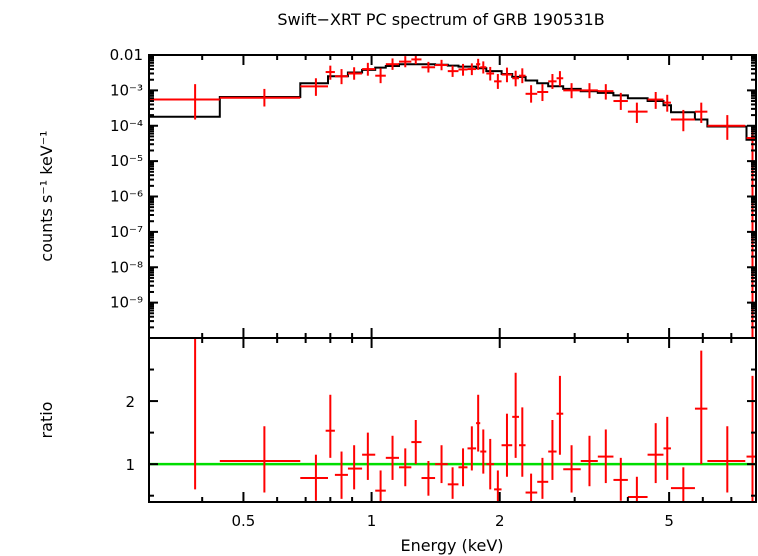 The height and width of the screenshot is (556, 758). Describe the element at coordinates (126, 90) in the screenshot. I see `spectrum-y-tick-label: 10⁻³` at that location.